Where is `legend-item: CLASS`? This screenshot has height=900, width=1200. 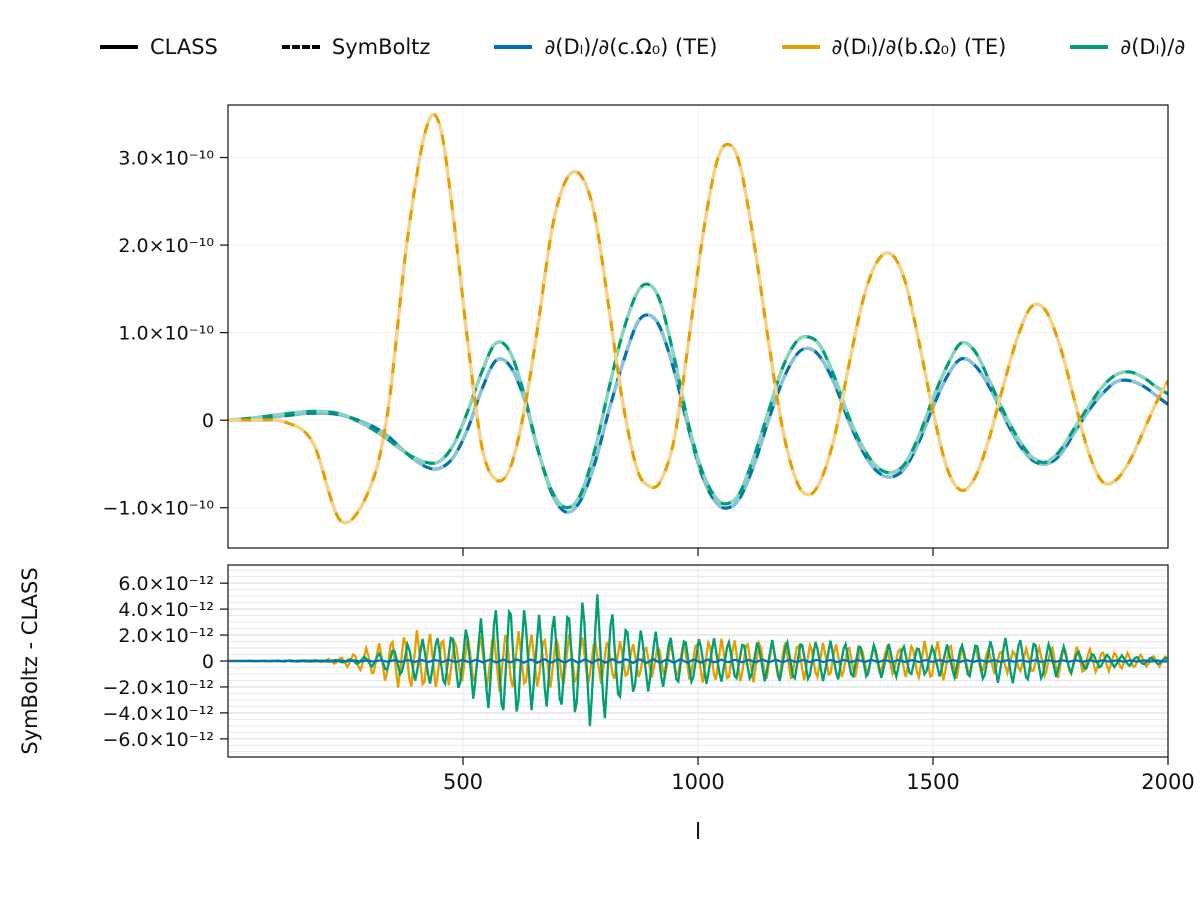 legend-item: CLASS is located at coordinates (159, 47).